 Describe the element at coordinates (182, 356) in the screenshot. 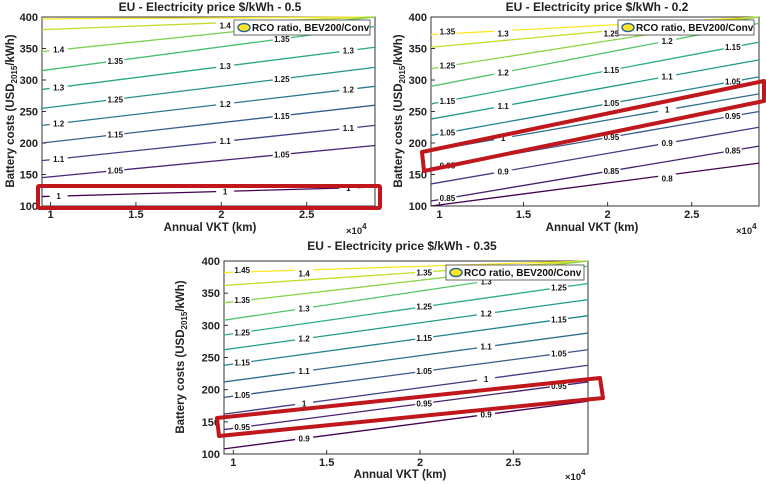

I see `y-axis-label: Battery costs (USD2015/kWh)` at that location.